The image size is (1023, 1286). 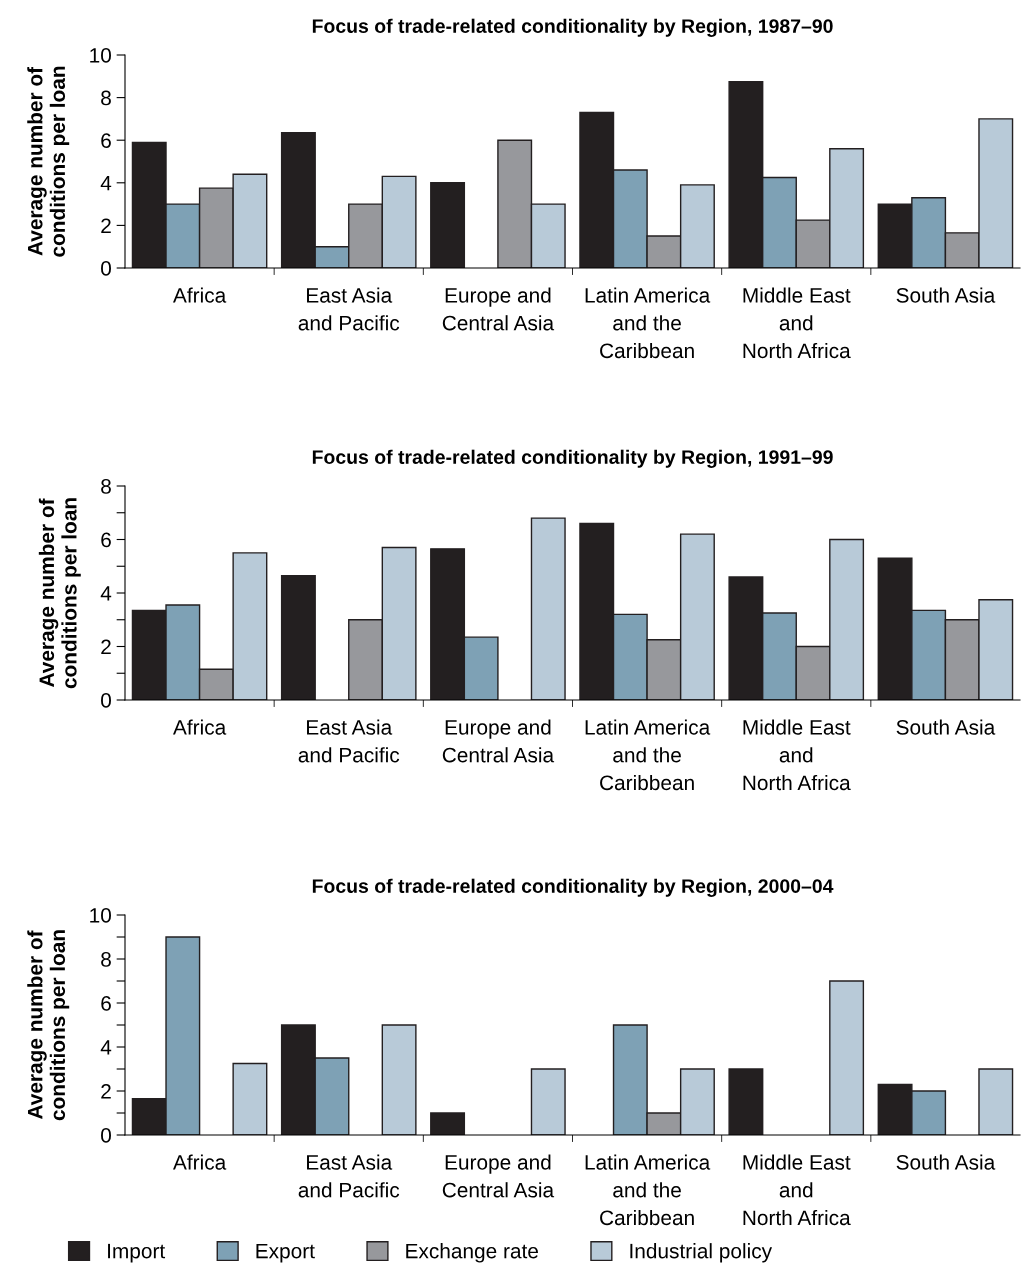 What do you see at coordinates (572, 458) in the screenshot?
I see `chart-title: Focus of trade-related conditionality by Region, 1991–99` at bounding box center [572, 458].